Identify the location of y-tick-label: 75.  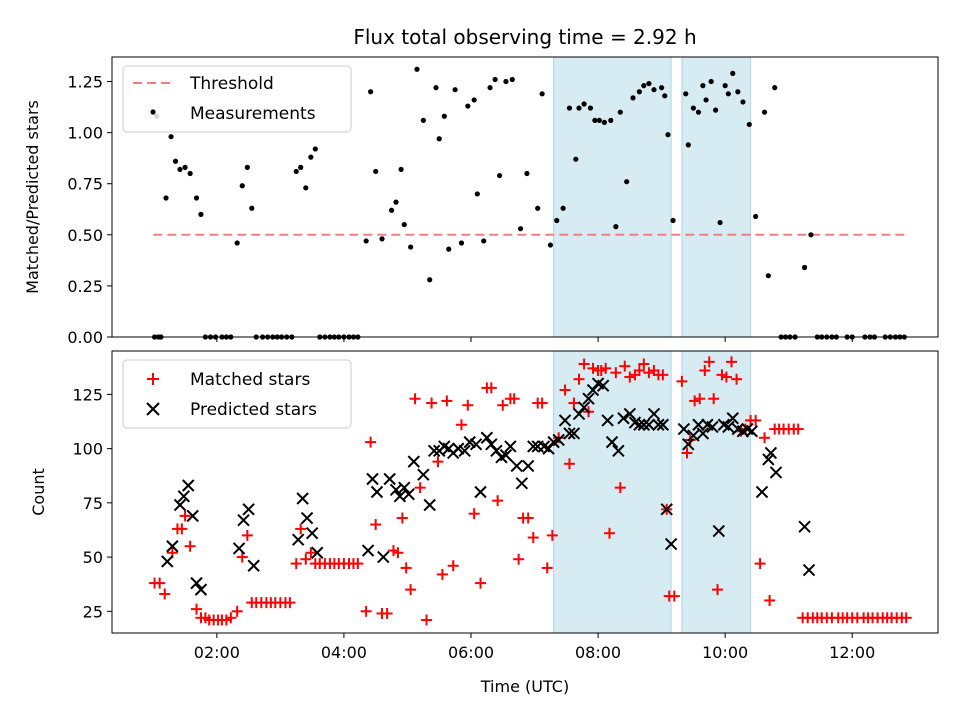
(93, 503).